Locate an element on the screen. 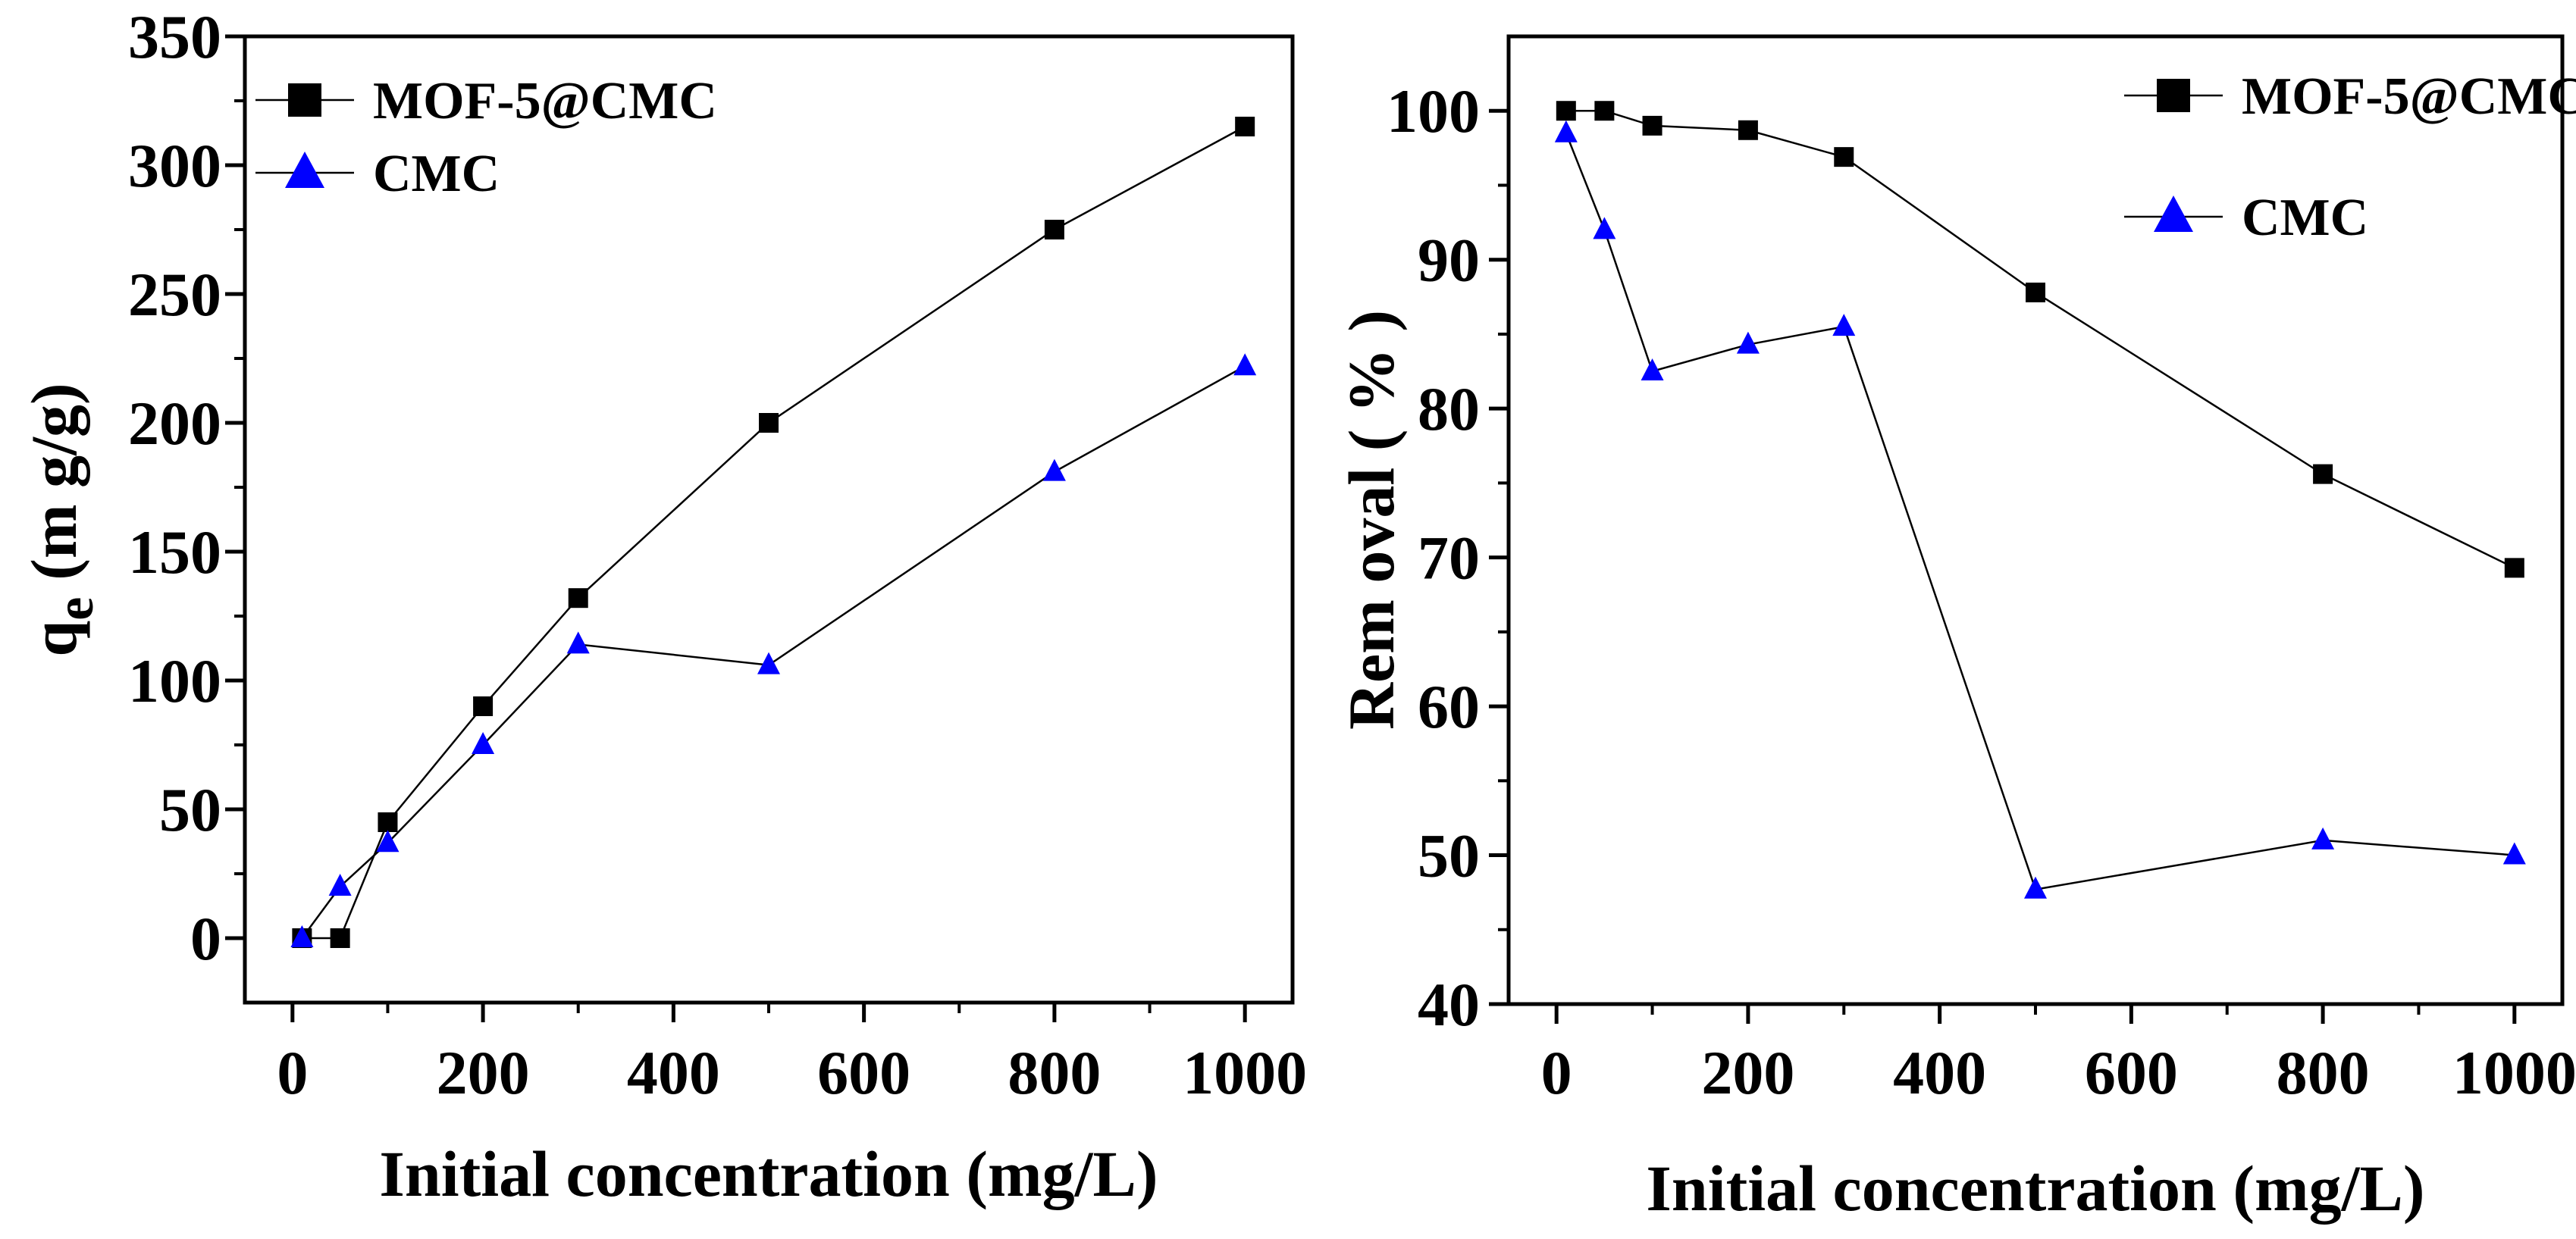 Image resolution: width=2576 pixels, height=1239 pixels. left-y-tick-label: 200 is located at coordinates (174, 423).